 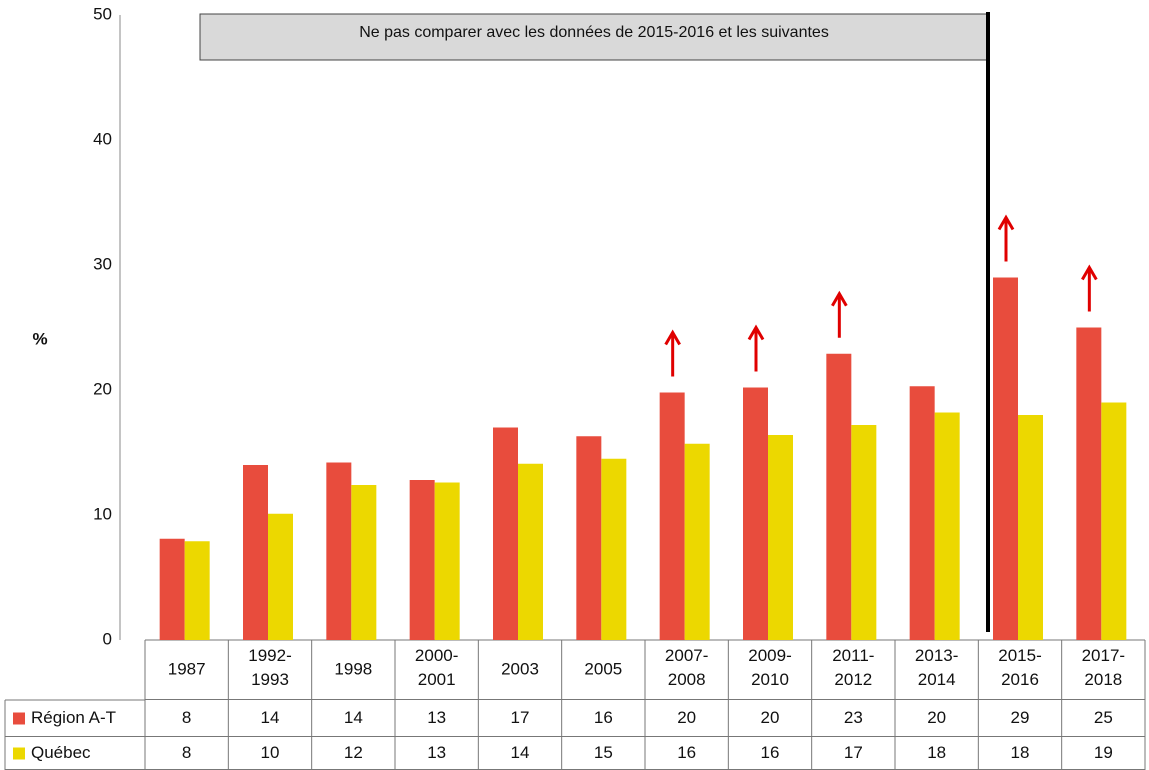 What do you see at coordinates (102, 13) in the screenshot?
I see `y-tick-label: 50` at bounding box center [102, 13].